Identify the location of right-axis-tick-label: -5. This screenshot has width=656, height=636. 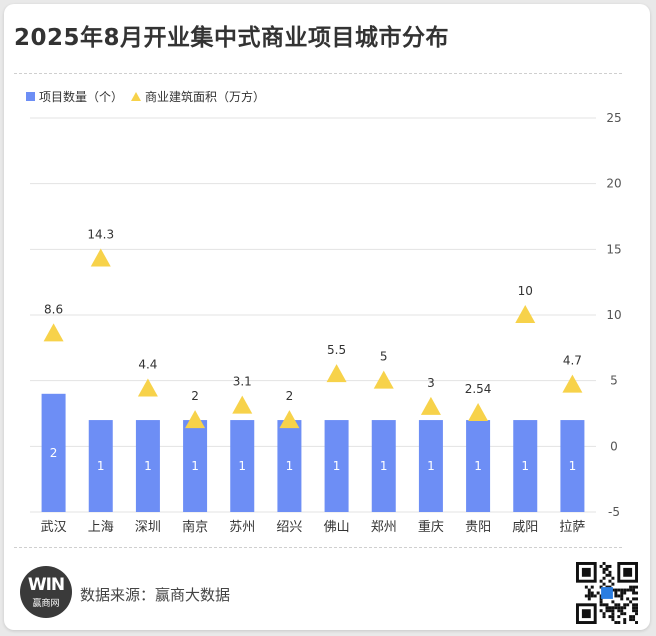
(614, 512).